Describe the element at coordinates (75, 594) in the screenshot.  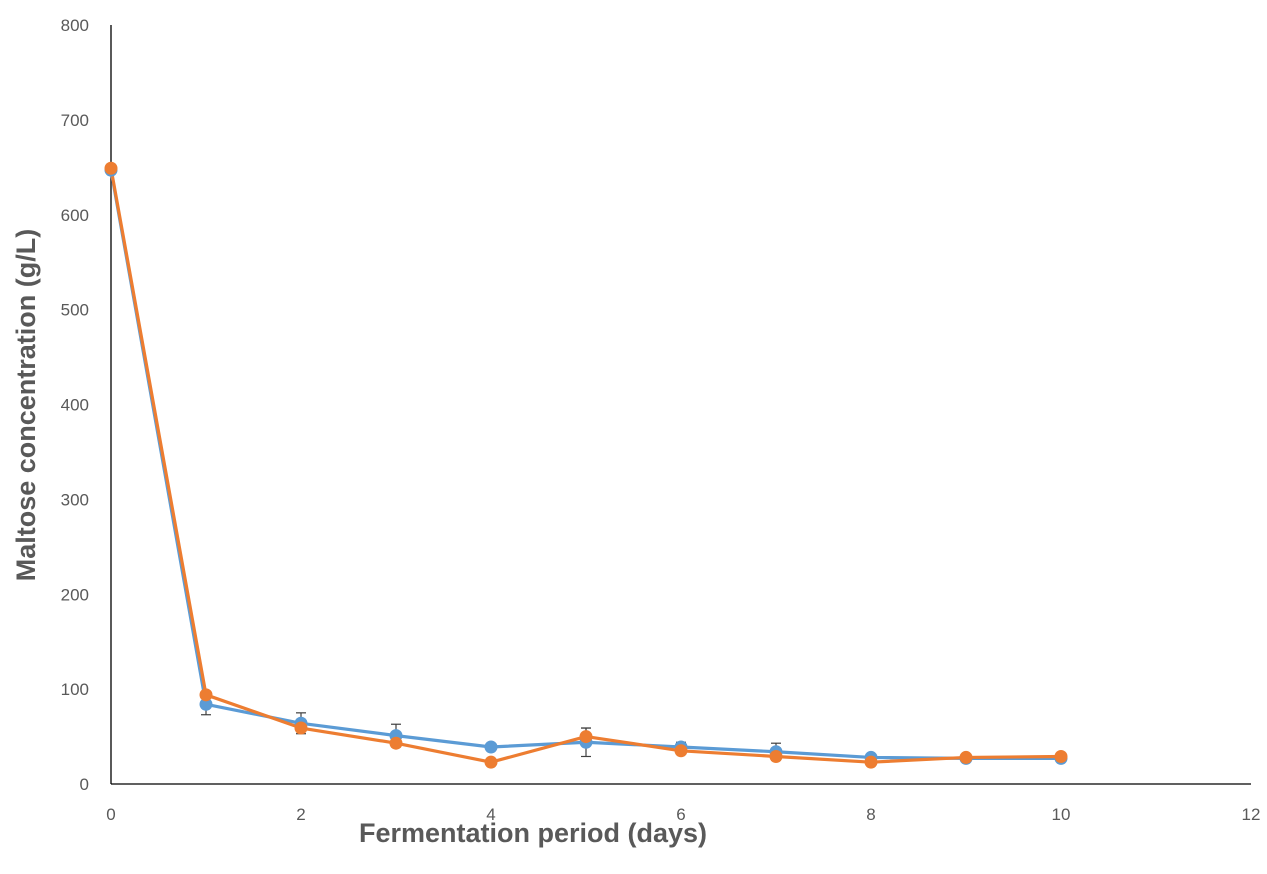
I see `y-tick-label: 200` at that location.